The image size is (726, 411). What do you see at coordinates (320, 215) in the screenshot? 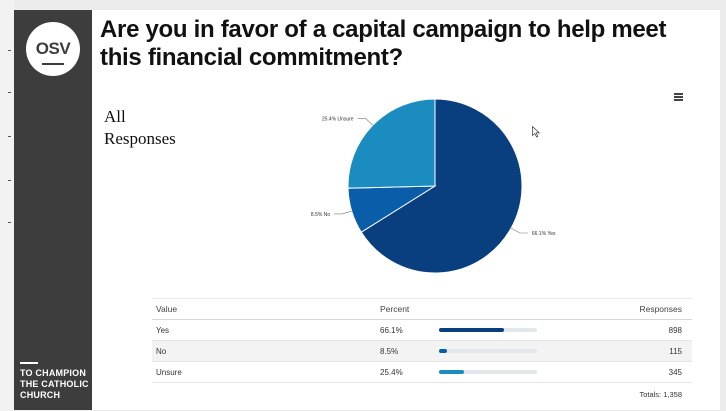
I see `pie-data-label: 8.5% No` at bounding box center [320, 215].